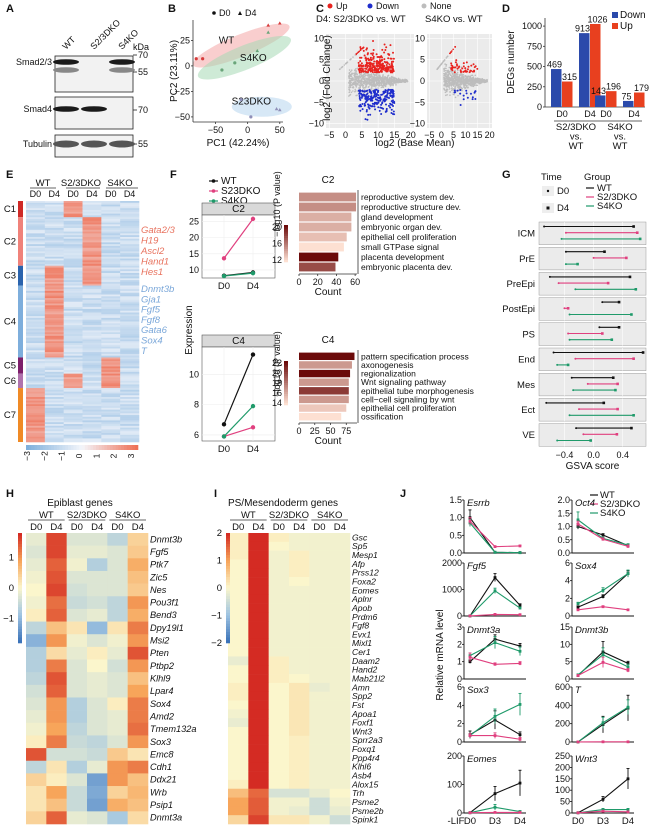  I want to click on group-ellipse, so click(241, 45).